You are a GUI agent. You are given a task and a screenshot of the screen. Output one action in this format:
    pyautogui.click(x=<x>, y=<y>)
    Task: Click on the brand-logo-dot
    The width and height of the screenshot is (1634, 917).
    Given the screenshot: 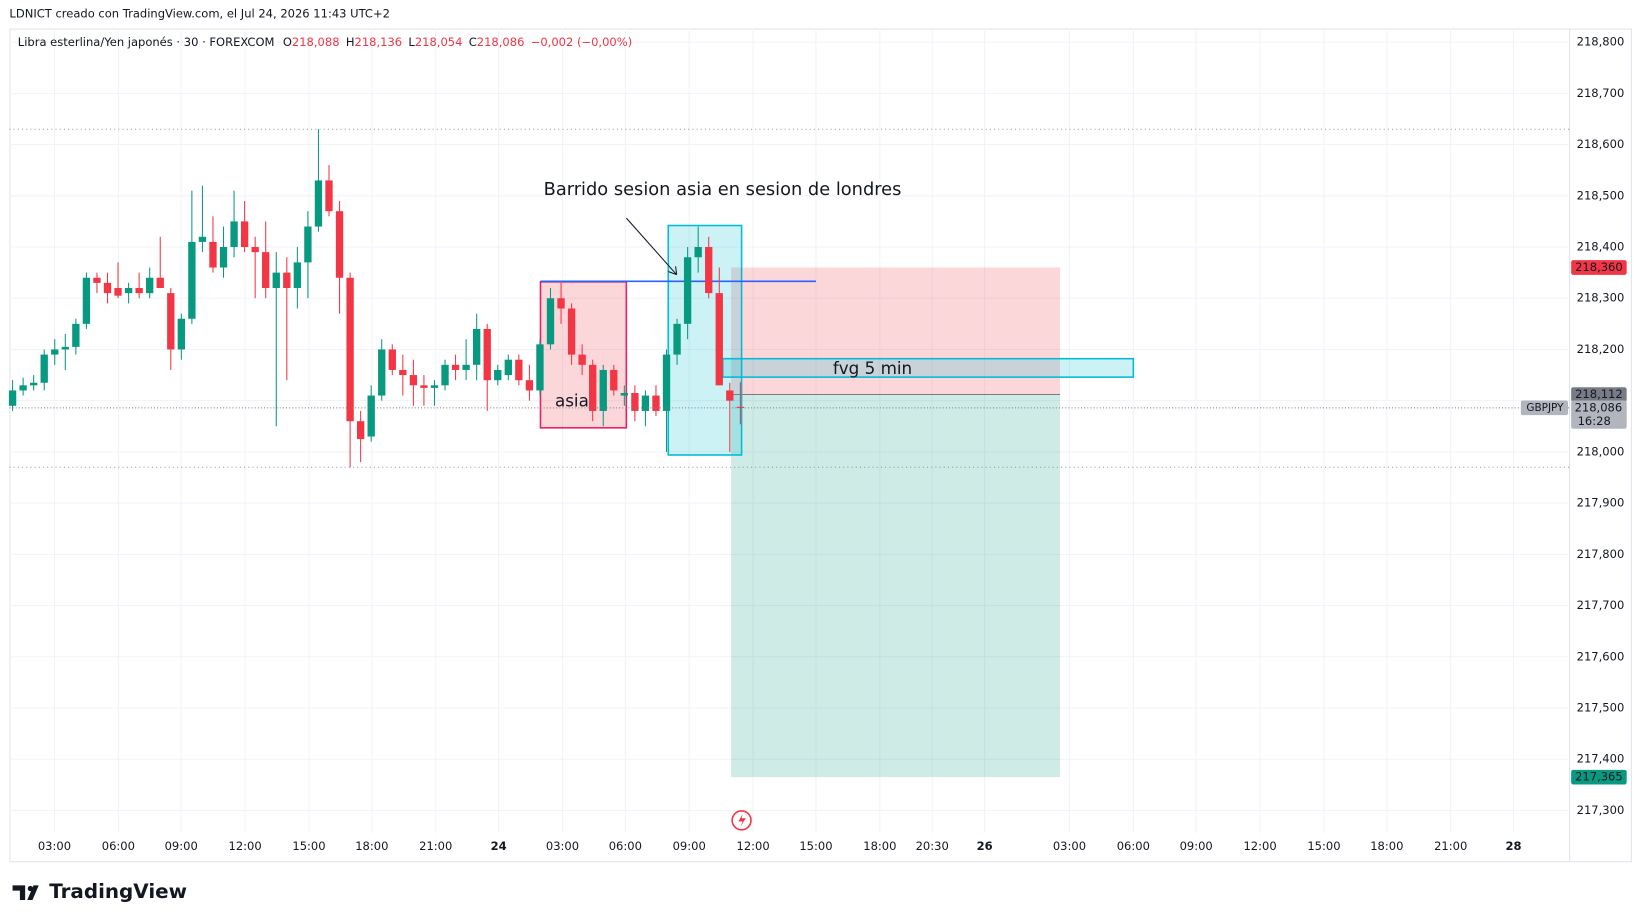 What is the action you would take?
    pyautogui.click(x=30, y=888)
    